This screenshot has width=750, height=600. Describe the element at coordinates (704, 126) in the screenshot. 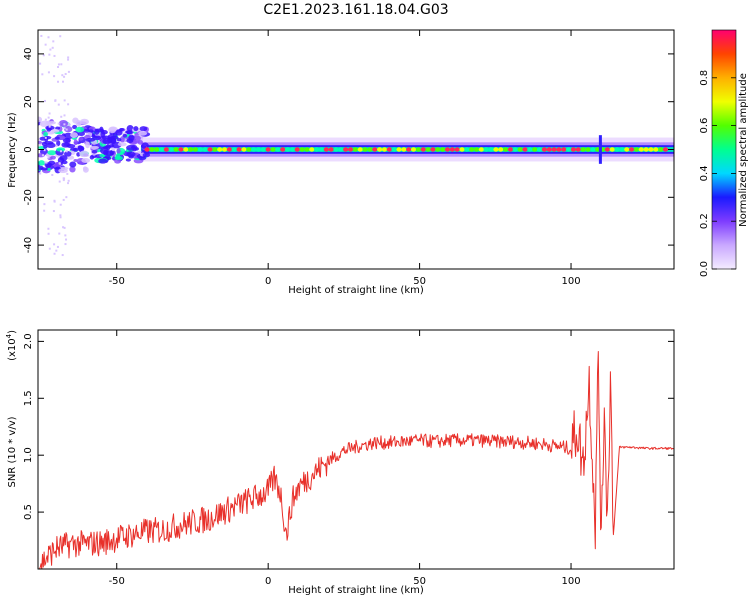

I see `colorbar-tick-label: 0.6` at that location.